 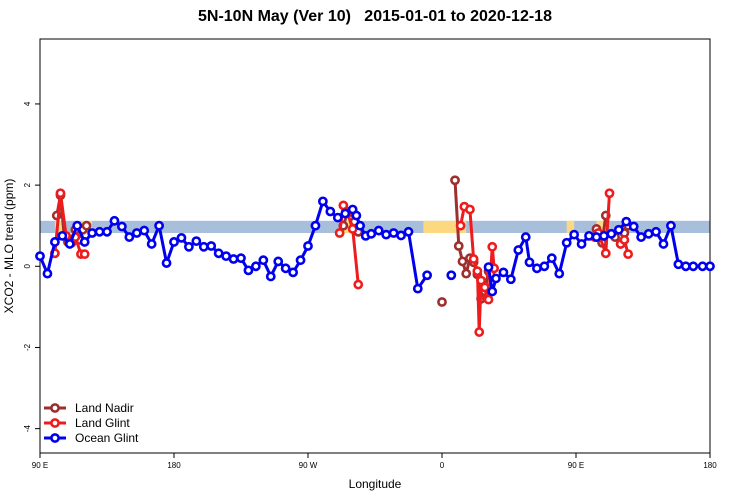 What do you see at coordinates (308, 465) in the screenshot?
I see `x-tick-label: 90 W` at bounding box center [308, 465].